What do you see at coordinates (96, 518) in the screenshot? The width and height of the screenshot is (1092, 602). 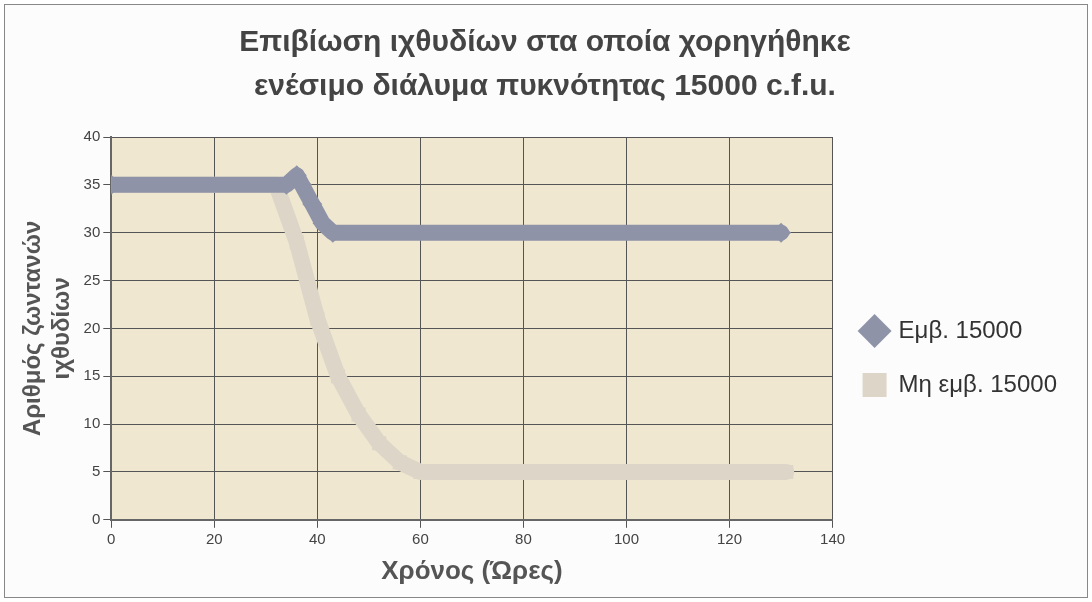 I see `y-tick-label: 0` at bounding box center [96, 518].